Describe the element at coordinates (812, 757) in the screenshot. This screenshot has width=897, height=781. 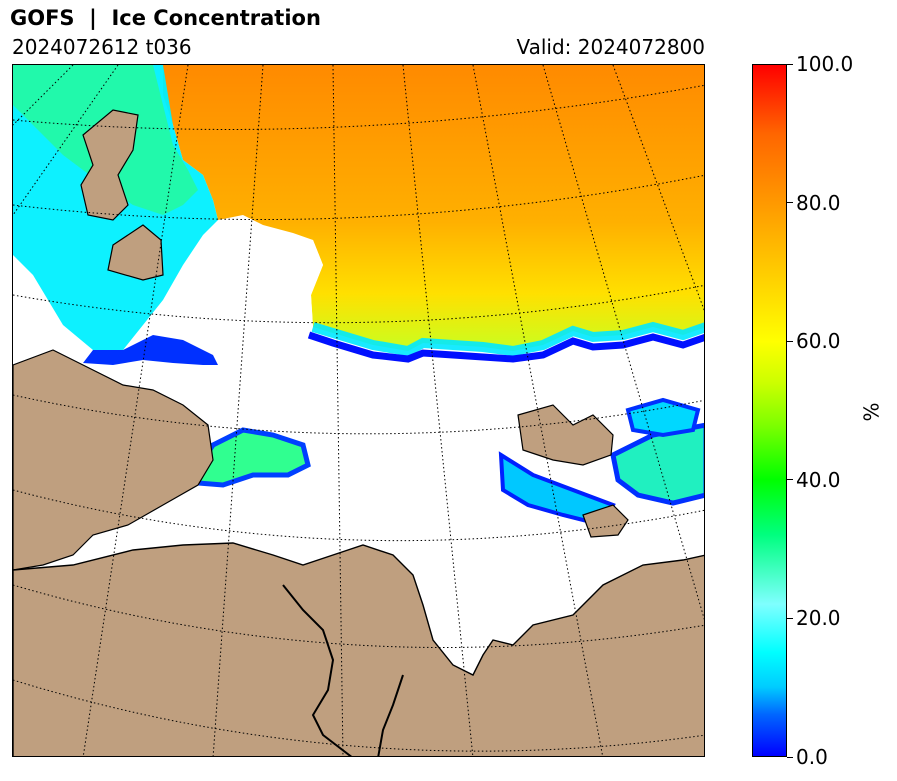
I see `colorbar-tick-label: 0.0` at that location.